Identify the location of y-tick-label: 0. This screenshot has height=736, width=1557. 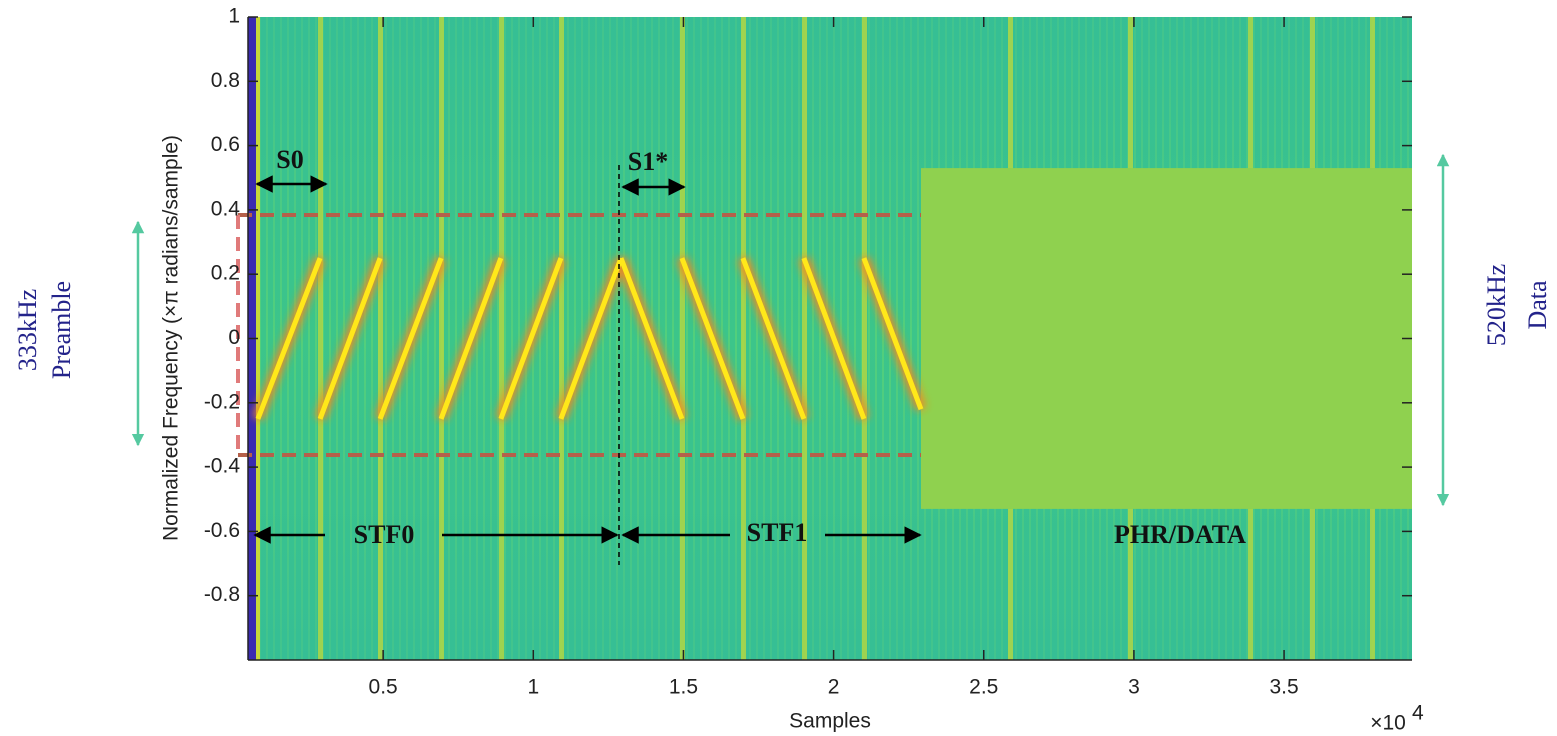
(234, 337).